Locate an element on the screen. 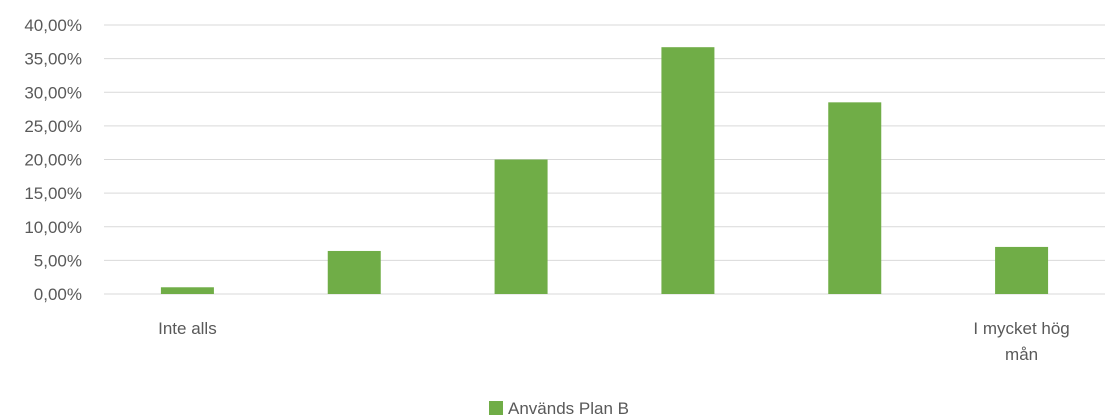 This screenshot has width=1109, height=418. y-tick-label: 15,00% is located at coordinates (53, 193).